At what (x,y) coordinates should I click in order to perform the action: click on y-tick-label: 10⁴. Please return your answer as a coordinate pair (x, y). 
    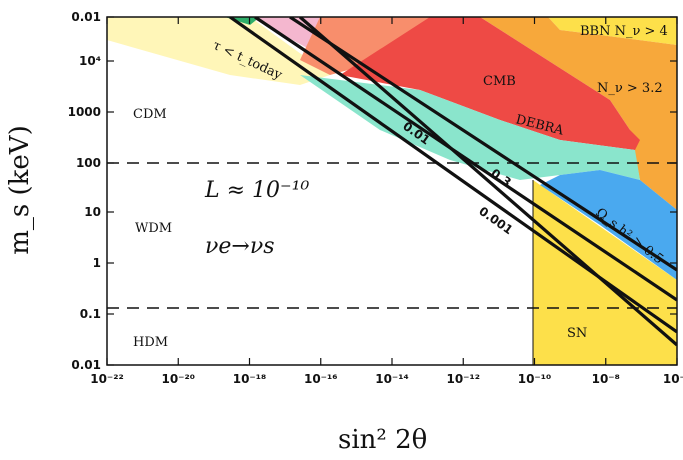
    Looking at the image, I should click on (90, 61).